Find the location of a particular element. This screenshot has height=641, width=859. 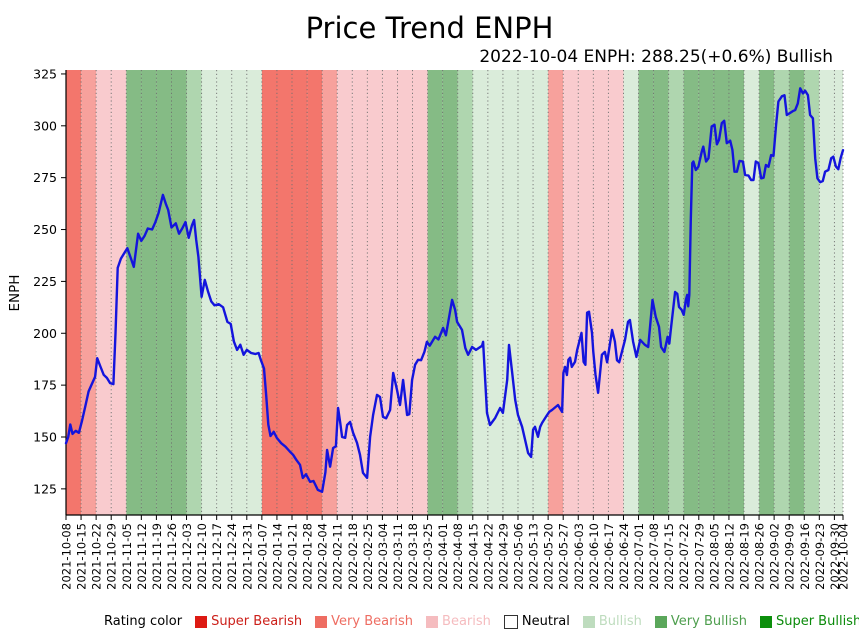

x-tick-label: 2022-02-18 is located at coordinates (353, 556).